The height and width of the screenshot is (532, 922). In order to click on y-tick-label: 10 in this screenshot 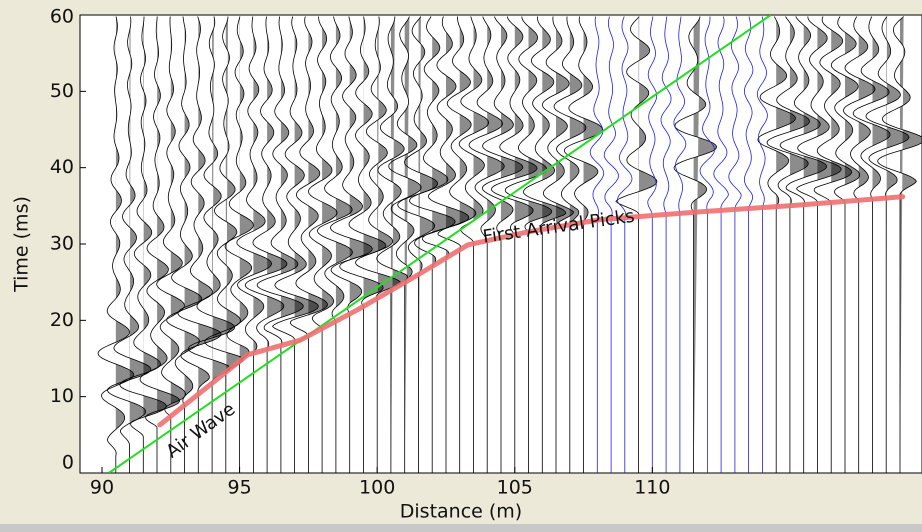, I will do `click(62, 396)`.